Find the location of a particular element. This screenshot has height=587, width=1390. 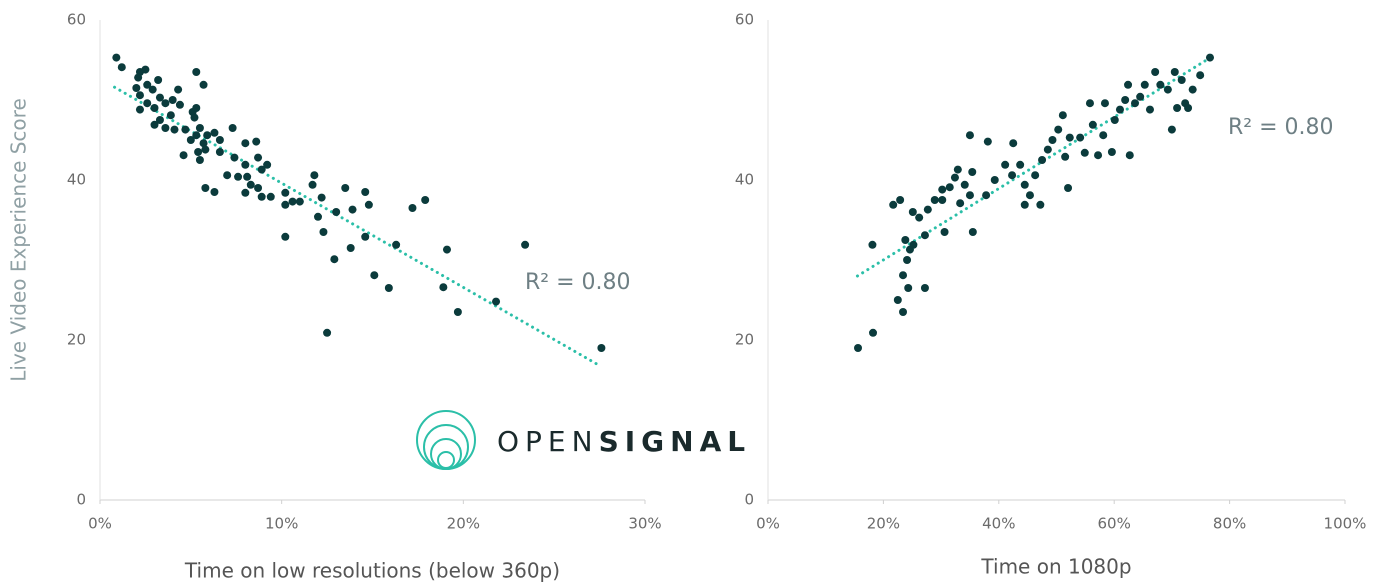

y-tick-label: 20 is located at coordinates (744, 340).